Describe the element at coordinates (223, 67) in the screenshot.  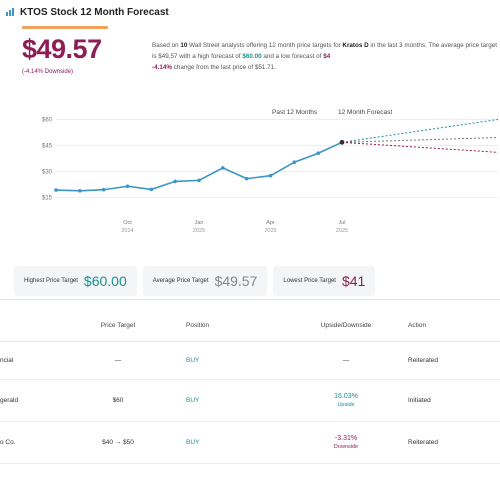
I see `summary-text-6: change from the last price of $51.71.` at that location.